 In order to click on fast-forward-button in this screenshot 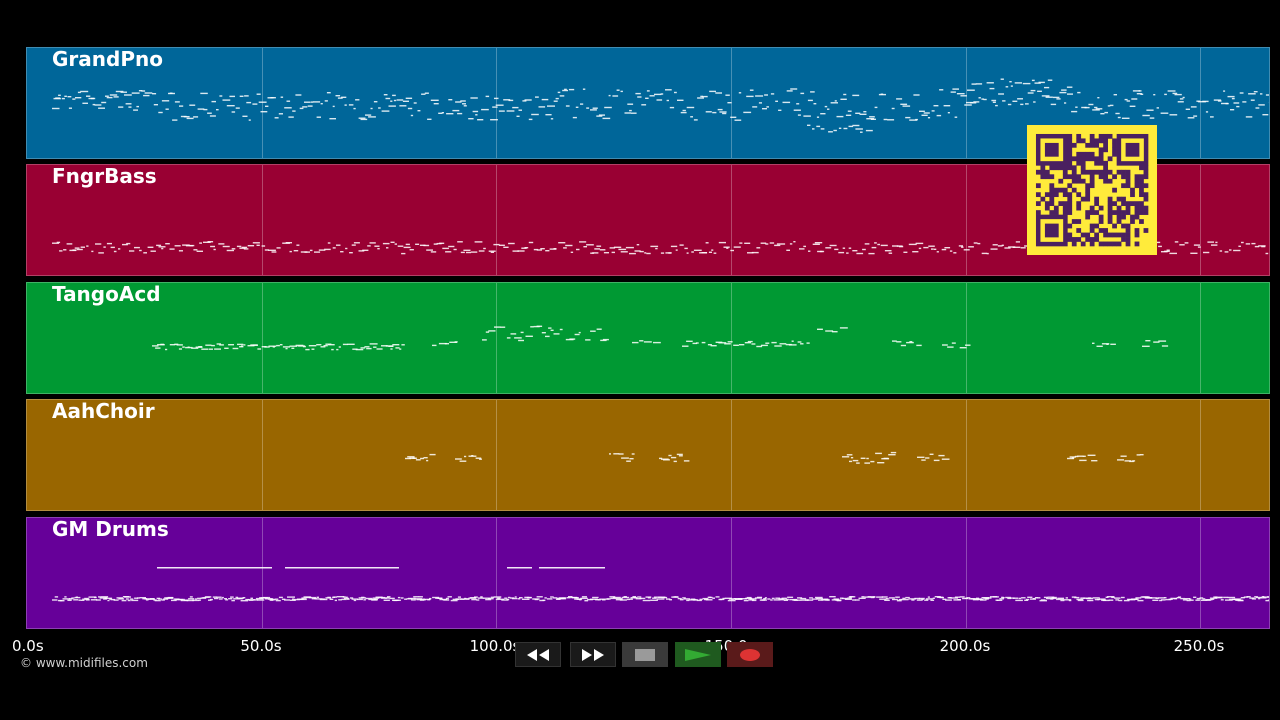, I will do `click(593, 654)`.